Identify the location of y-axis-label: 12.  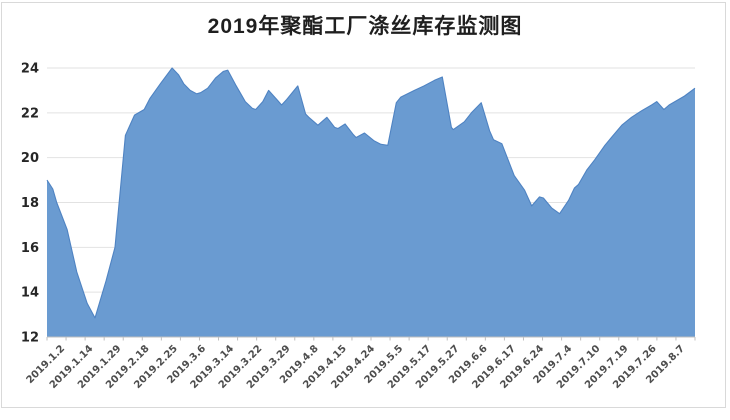
(30, 338).